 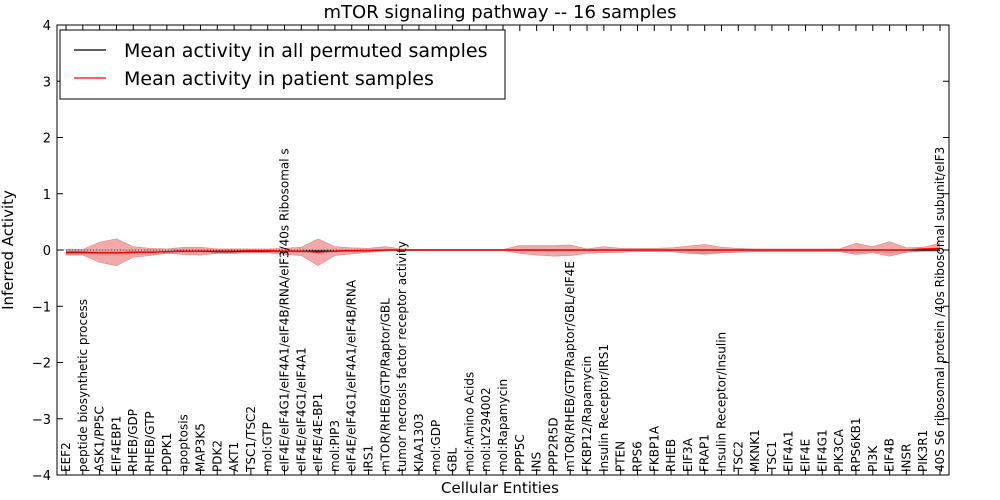 I want to click on x-tick-label: AKT1, so click(x=234, y=457).